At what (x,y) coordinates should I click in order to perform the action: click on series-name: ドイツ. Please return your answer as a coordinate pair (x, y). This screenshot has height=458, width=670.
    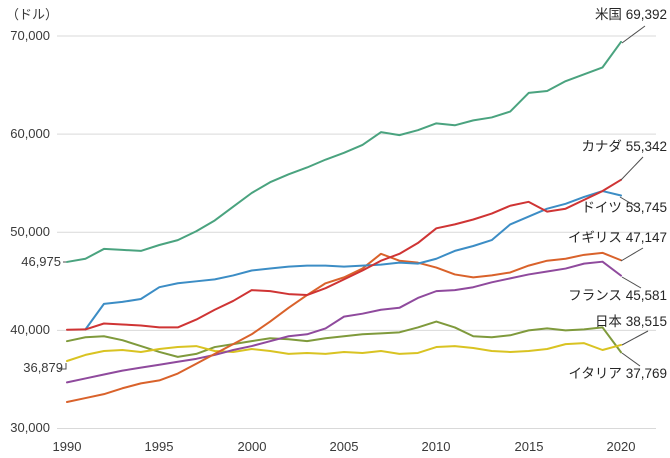
    Looking at the image, I should click on (601, 207).